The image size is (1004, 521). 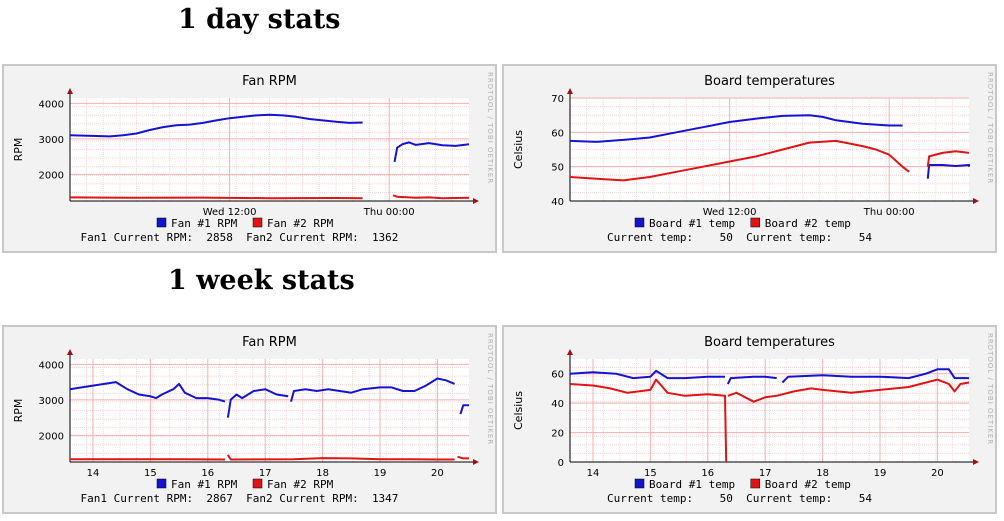 I want to click on y-tick-label: 0, so click(x=561, y=463).